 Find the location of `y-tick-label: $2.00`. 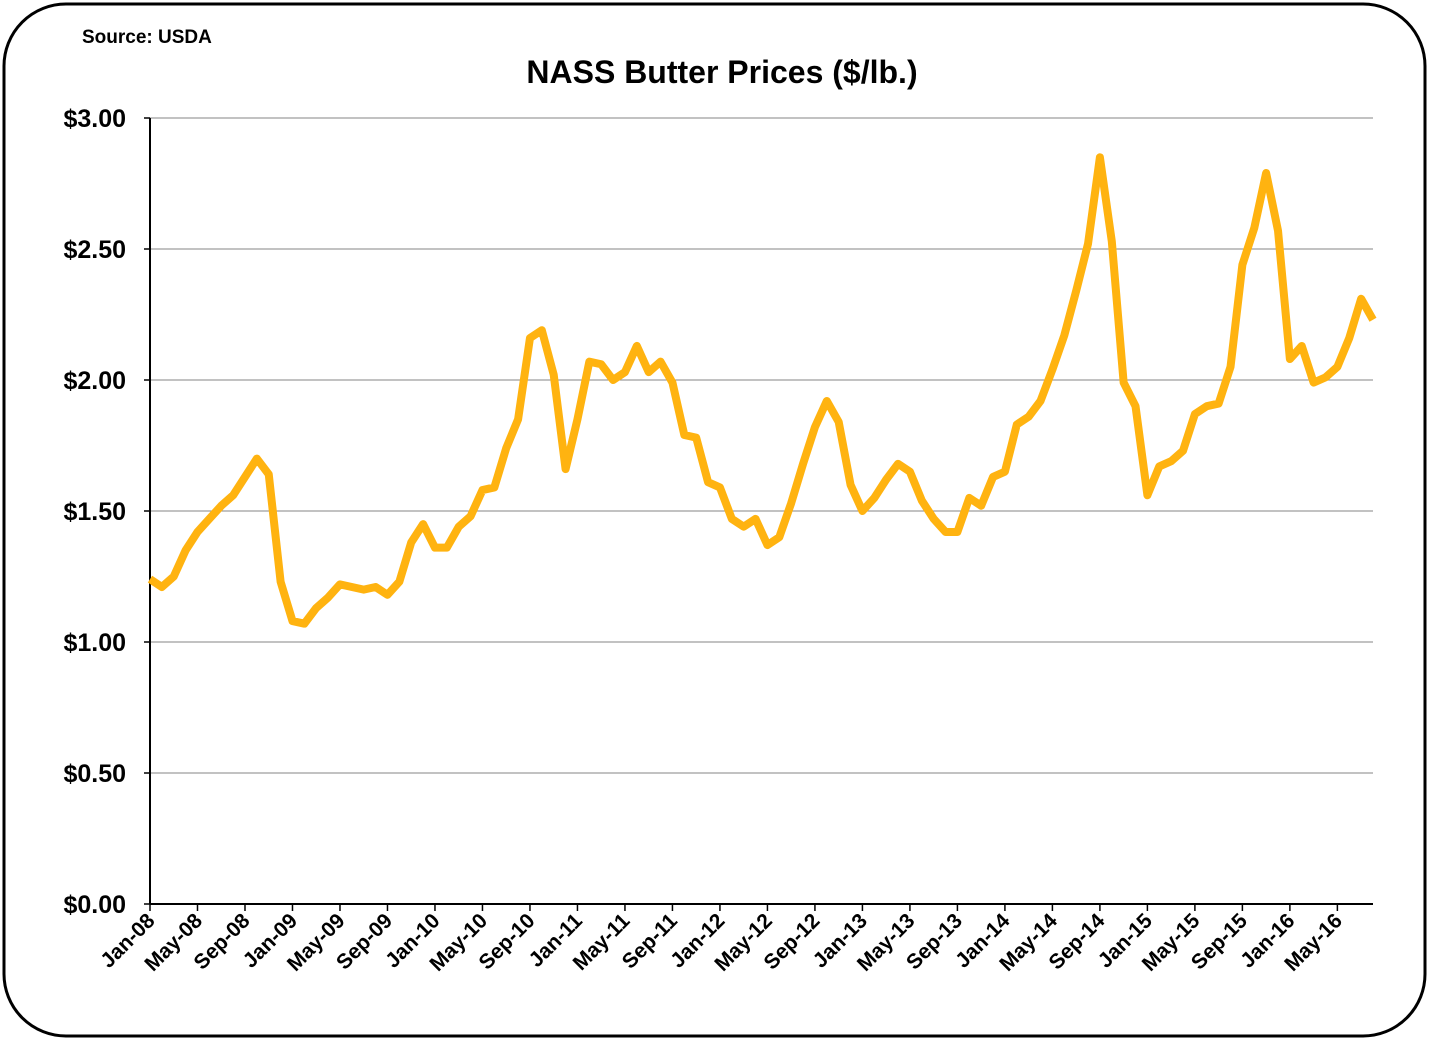

y-tick-label: $2.00 is located at coordinates (94, 381).